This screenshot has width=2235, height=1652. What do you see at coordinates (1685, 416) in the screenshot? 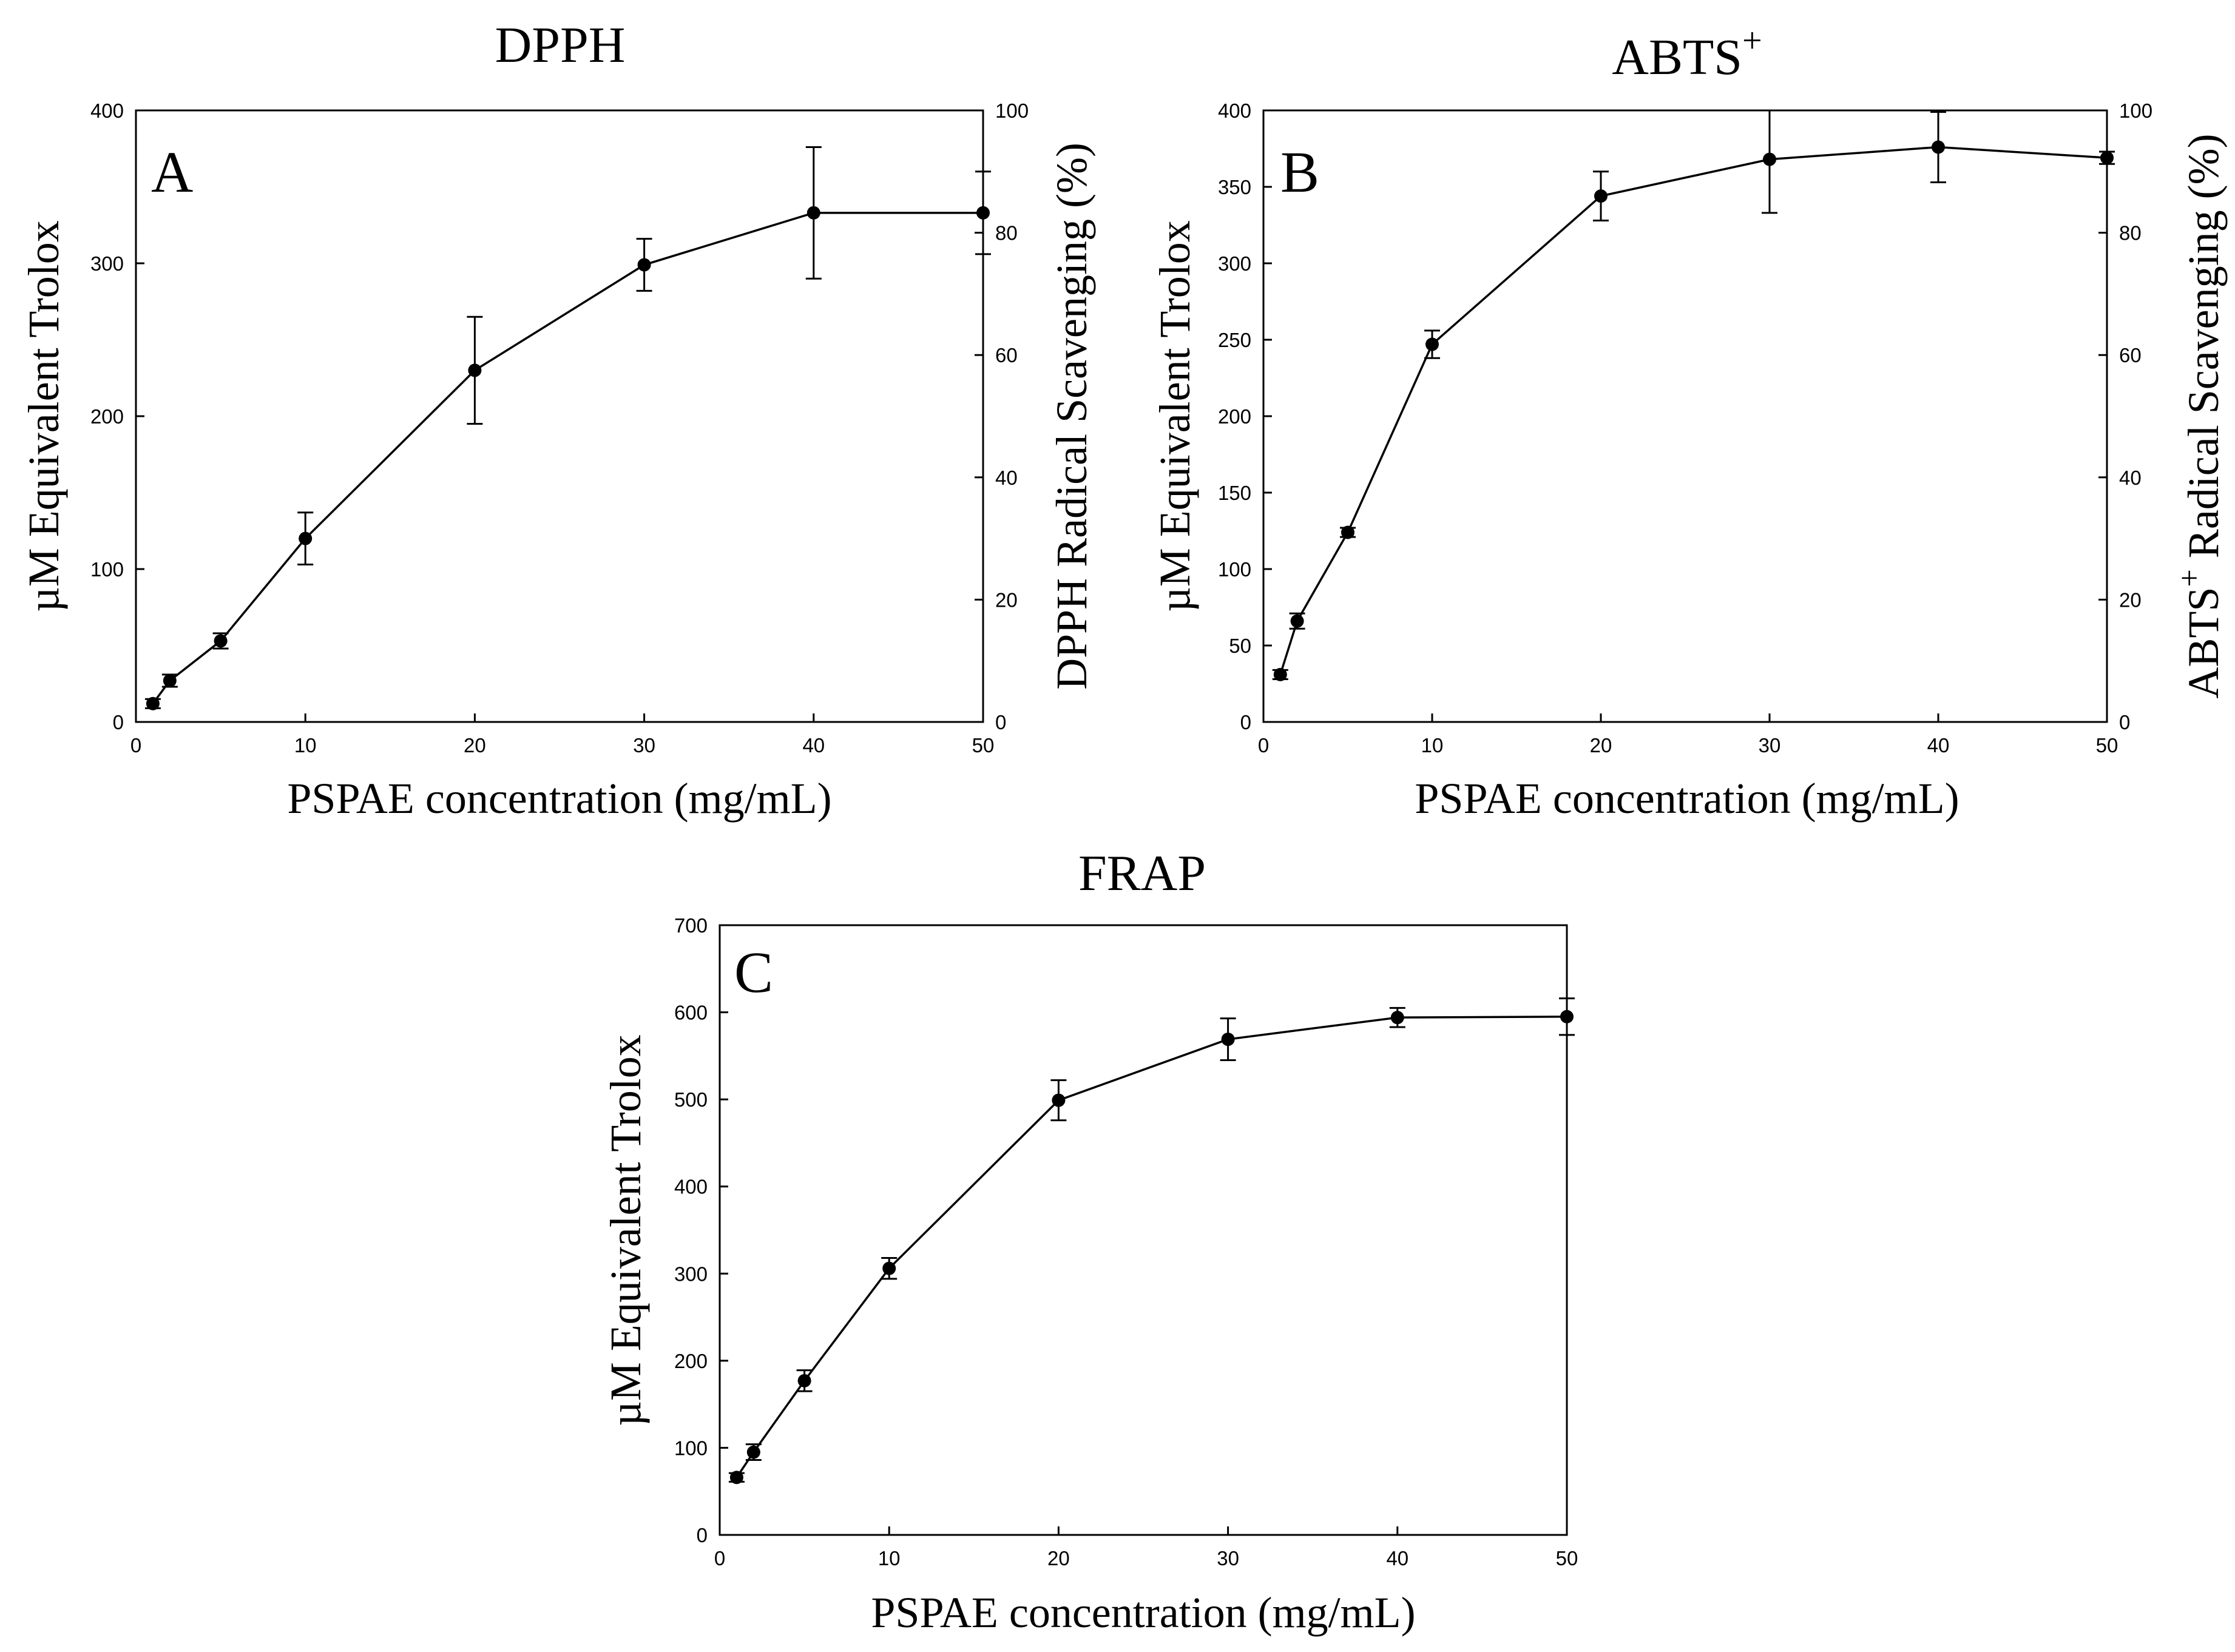
I see `panel-b-axes-frame` at bounding box center [1685, 416].